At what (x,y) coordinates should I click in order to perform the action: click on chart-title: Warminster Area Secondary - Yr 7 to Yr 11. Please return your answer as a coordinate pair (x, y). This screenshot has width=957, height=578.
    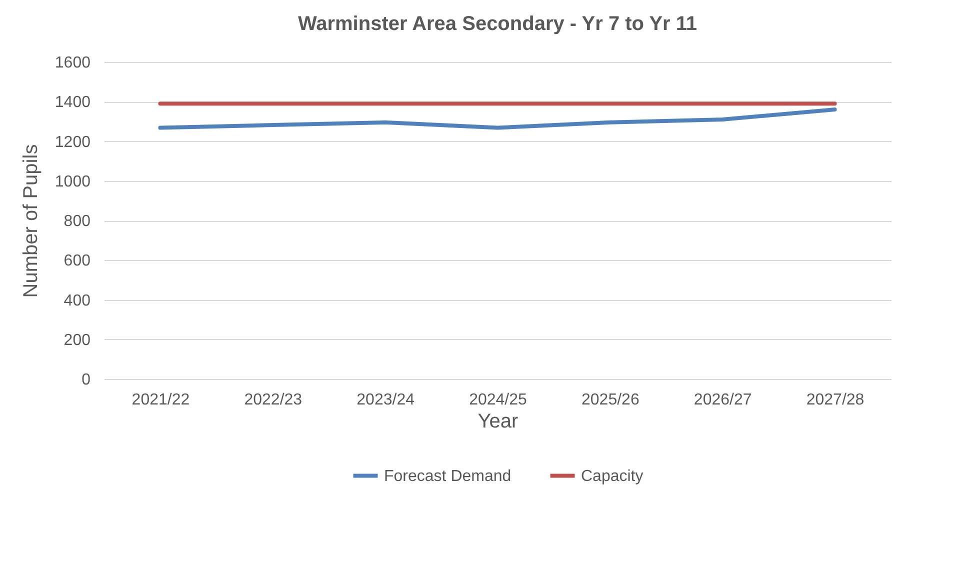
    Looking at the image, I should click on (498, 24).